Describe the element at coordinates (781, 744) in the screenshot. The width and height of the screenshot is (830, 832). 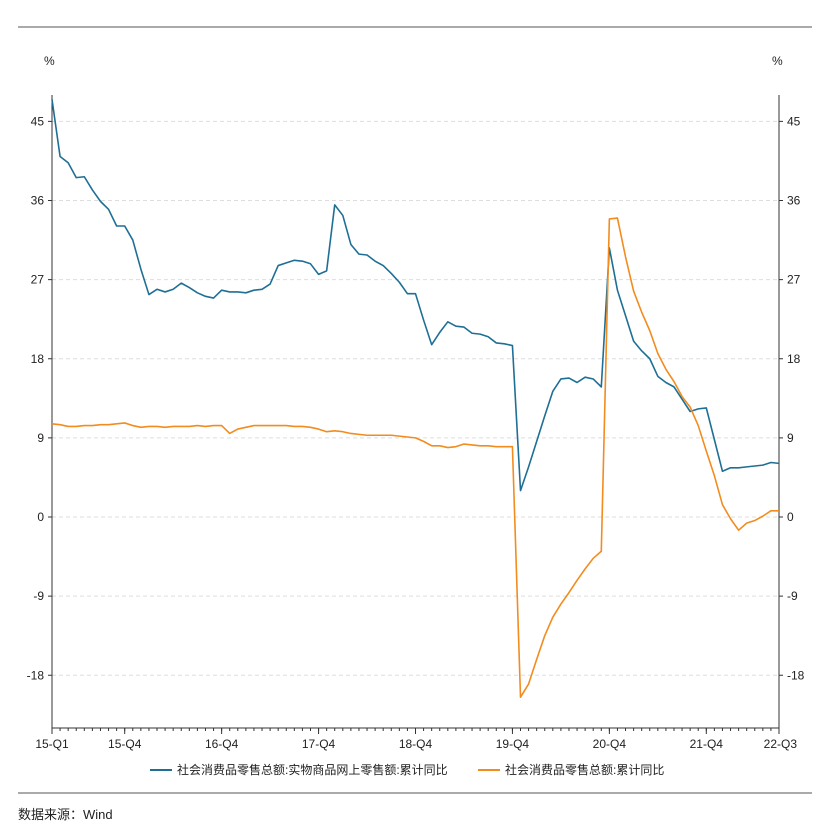
I see `x-tick-label: 22-Q3` at that location.